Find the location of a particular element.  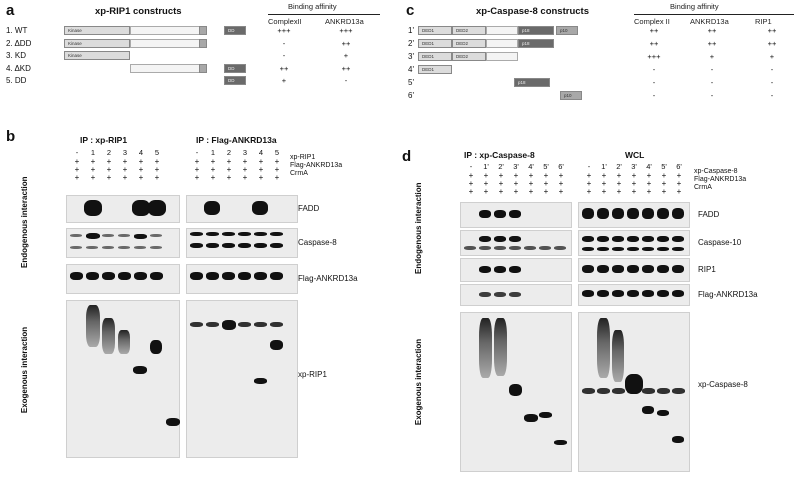

affinity-ankrd13a: +++ is located at coordinates (346, 30).